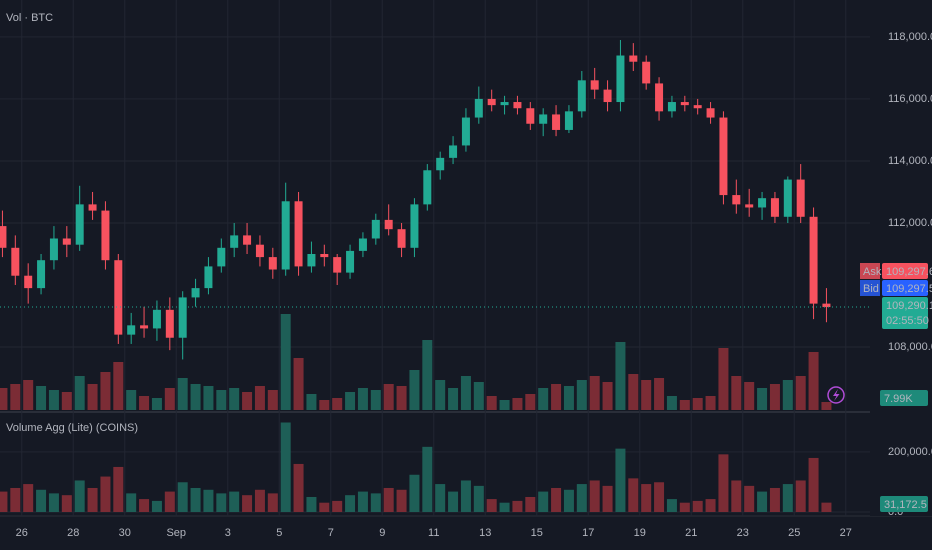  I want to click on bid-price: 109,297.5, so click(909, 289).